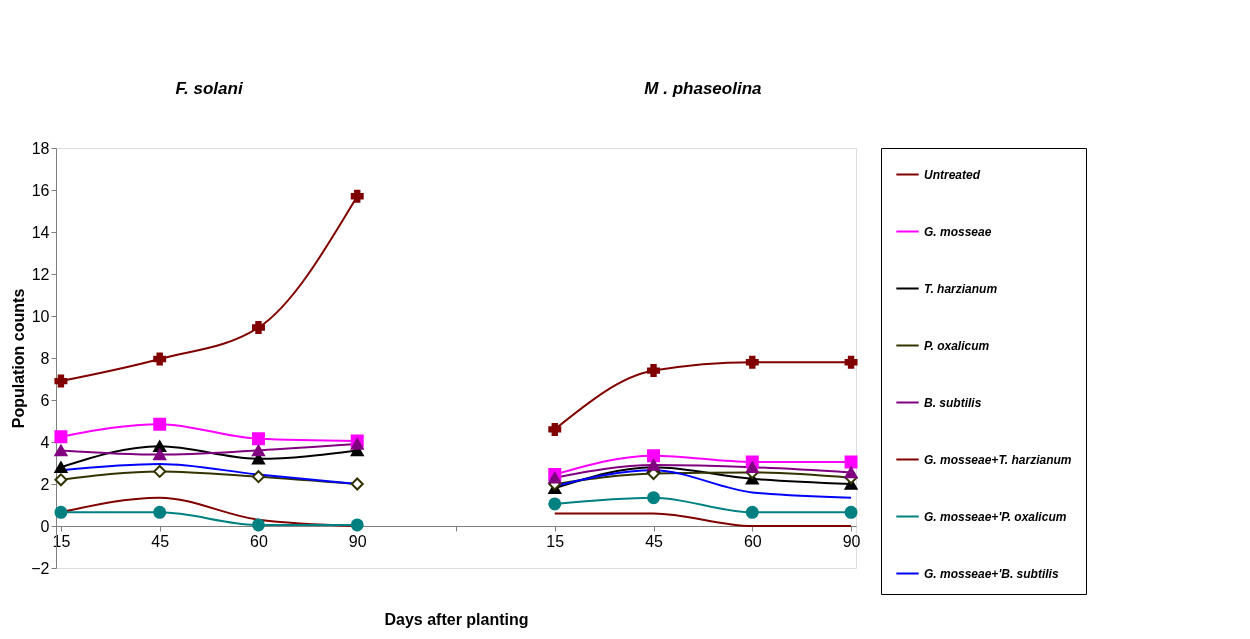 This screenshot has height=639, width=1250. What do you see at coordinates (45, 400) in the screenshot?
I see `y-tick-label: 6` at bounding box center [45, 400].